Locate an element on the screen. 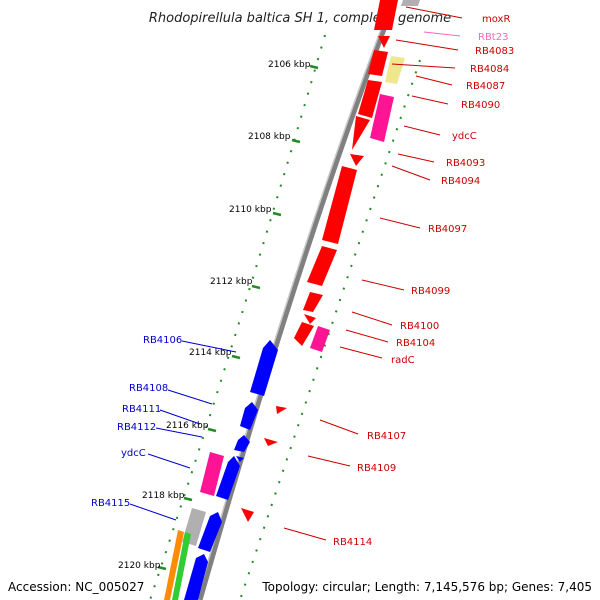 This screenshot has width=600, height=600. gene-RB4100 is located at coordinates (313, 302).